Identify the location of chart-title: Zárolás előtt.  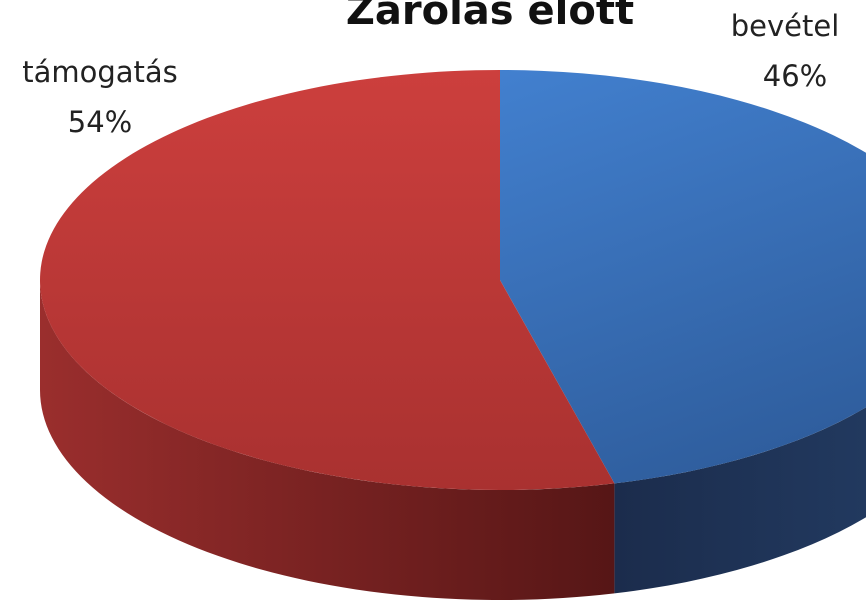
(490, 17).